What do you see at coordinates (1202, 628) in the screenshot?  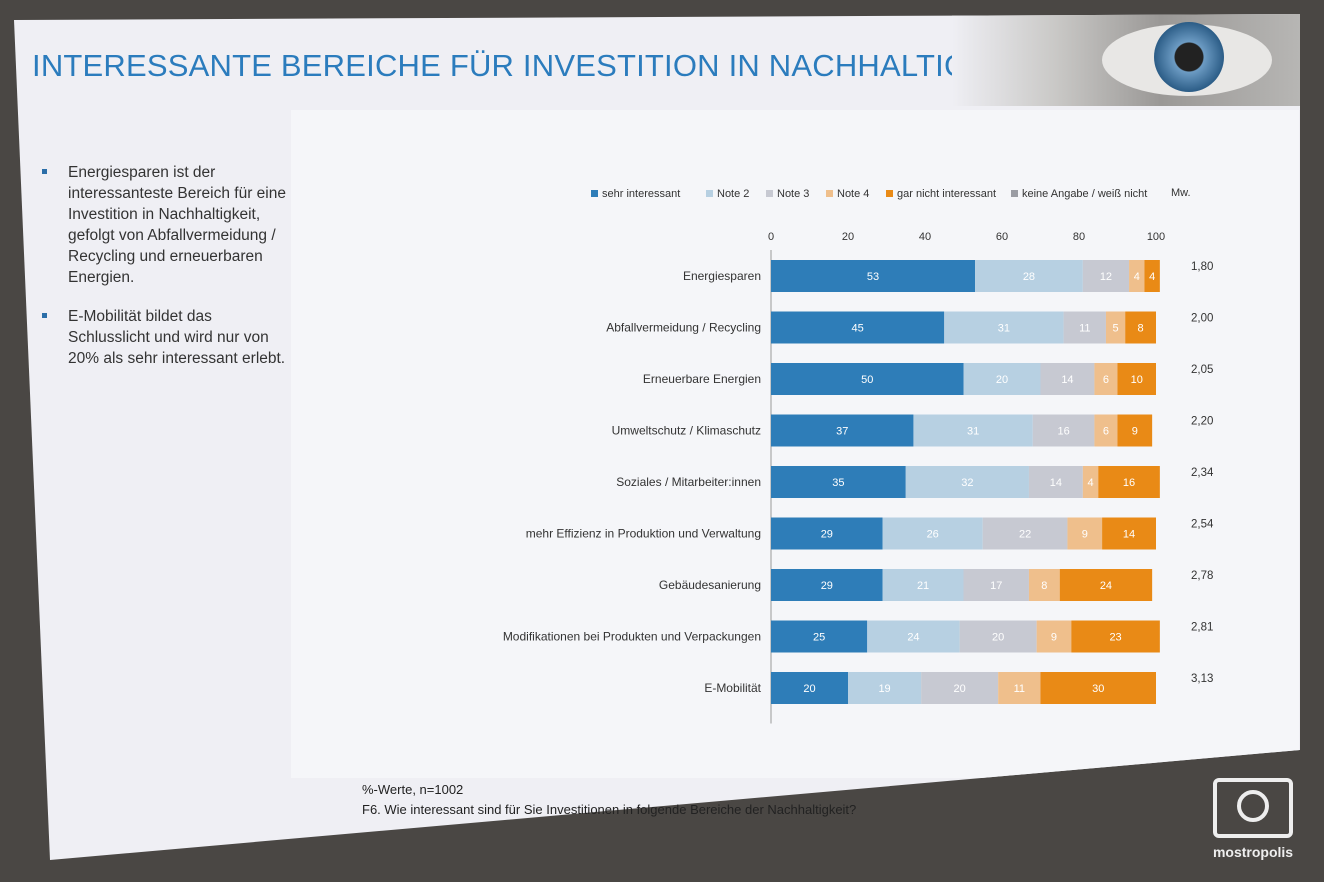 I see `mean-value-label: 2,81` at bounding box center [1202, 628].